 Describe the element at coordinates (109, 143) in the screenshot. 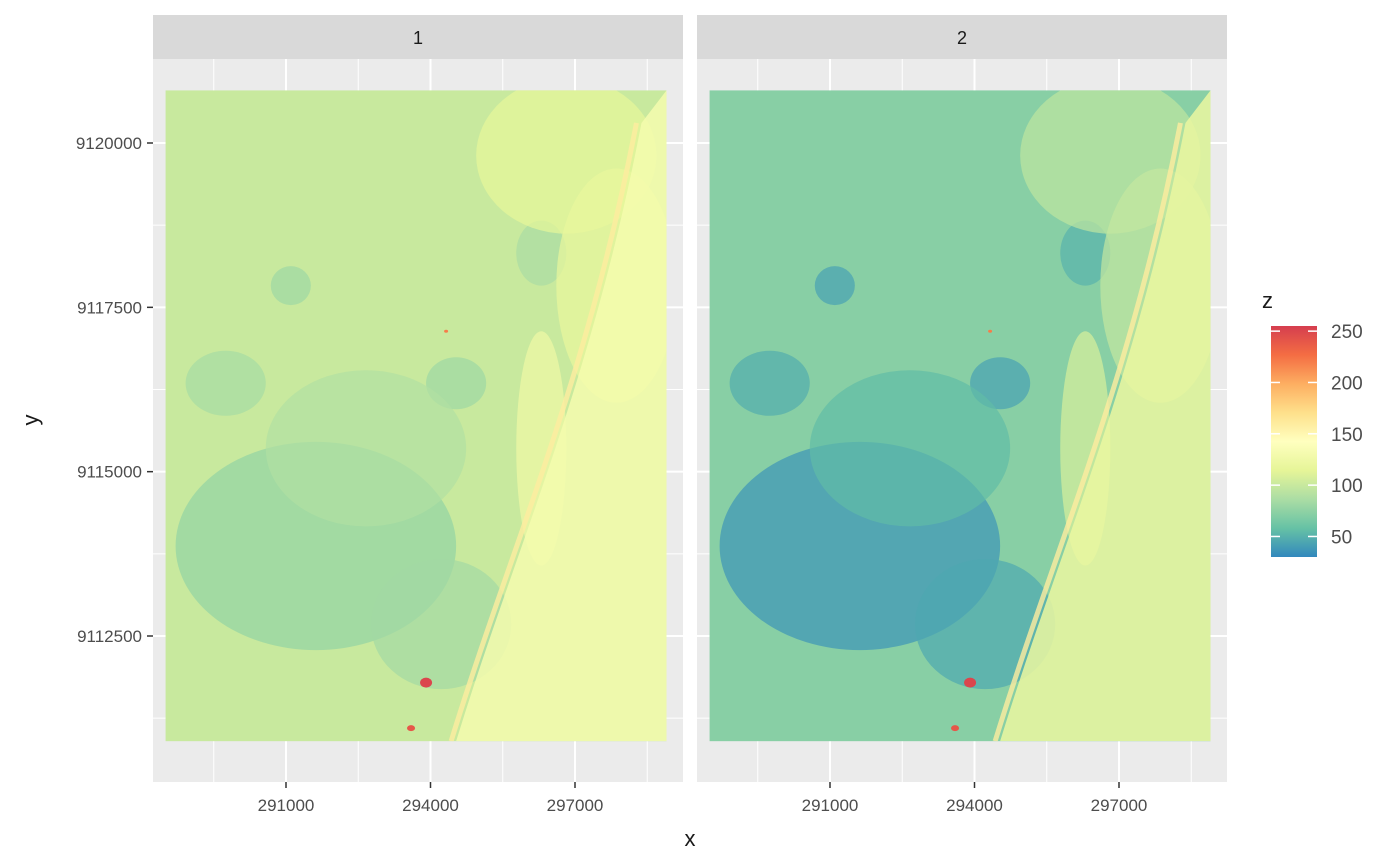

I see `y-tick-label: 9120000` at that location.